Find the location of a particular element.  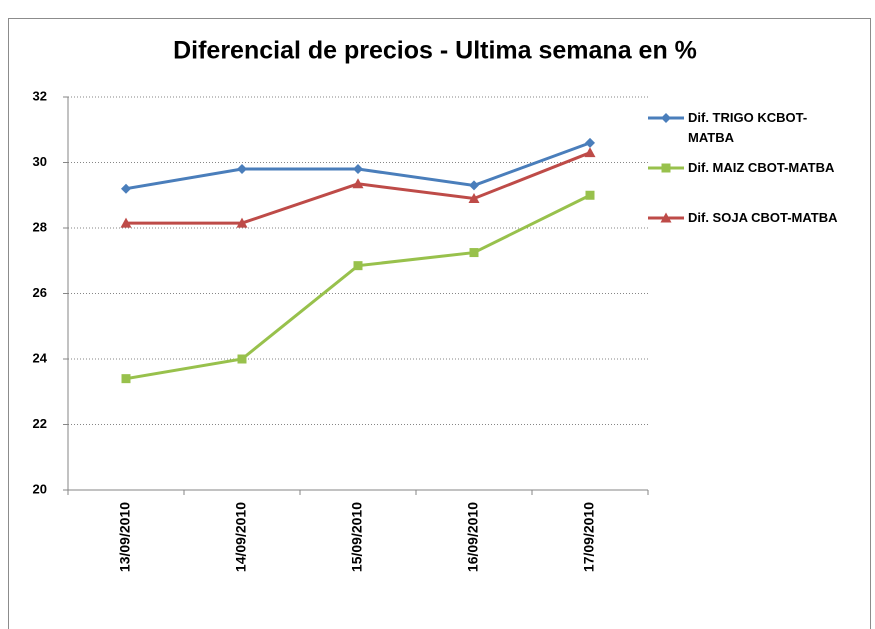

y-tick-label: 20 is located at coordinates (40, 488).